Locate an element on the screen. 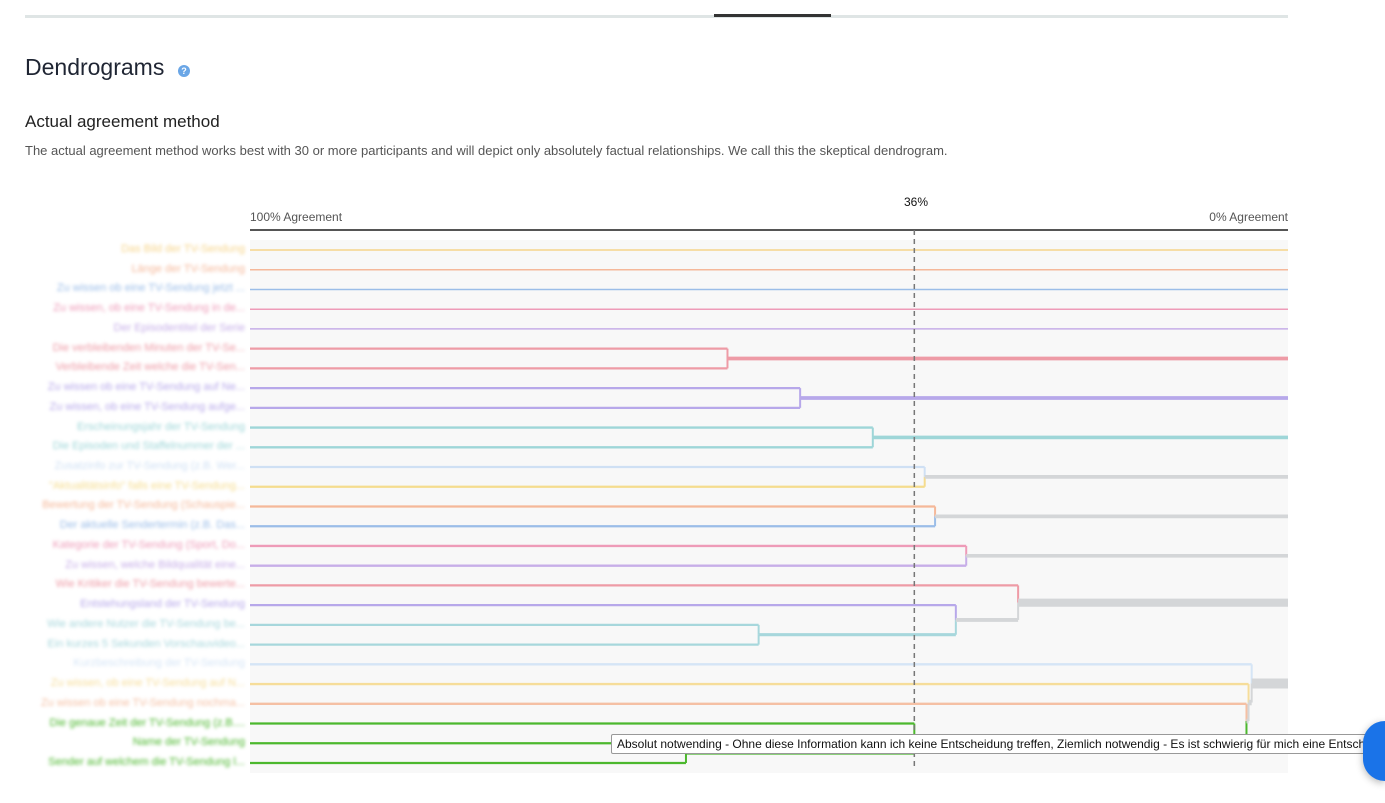 This screenshot has width=1385, height=803. question-circle-icon: ? is located at coordinates (184, 71).